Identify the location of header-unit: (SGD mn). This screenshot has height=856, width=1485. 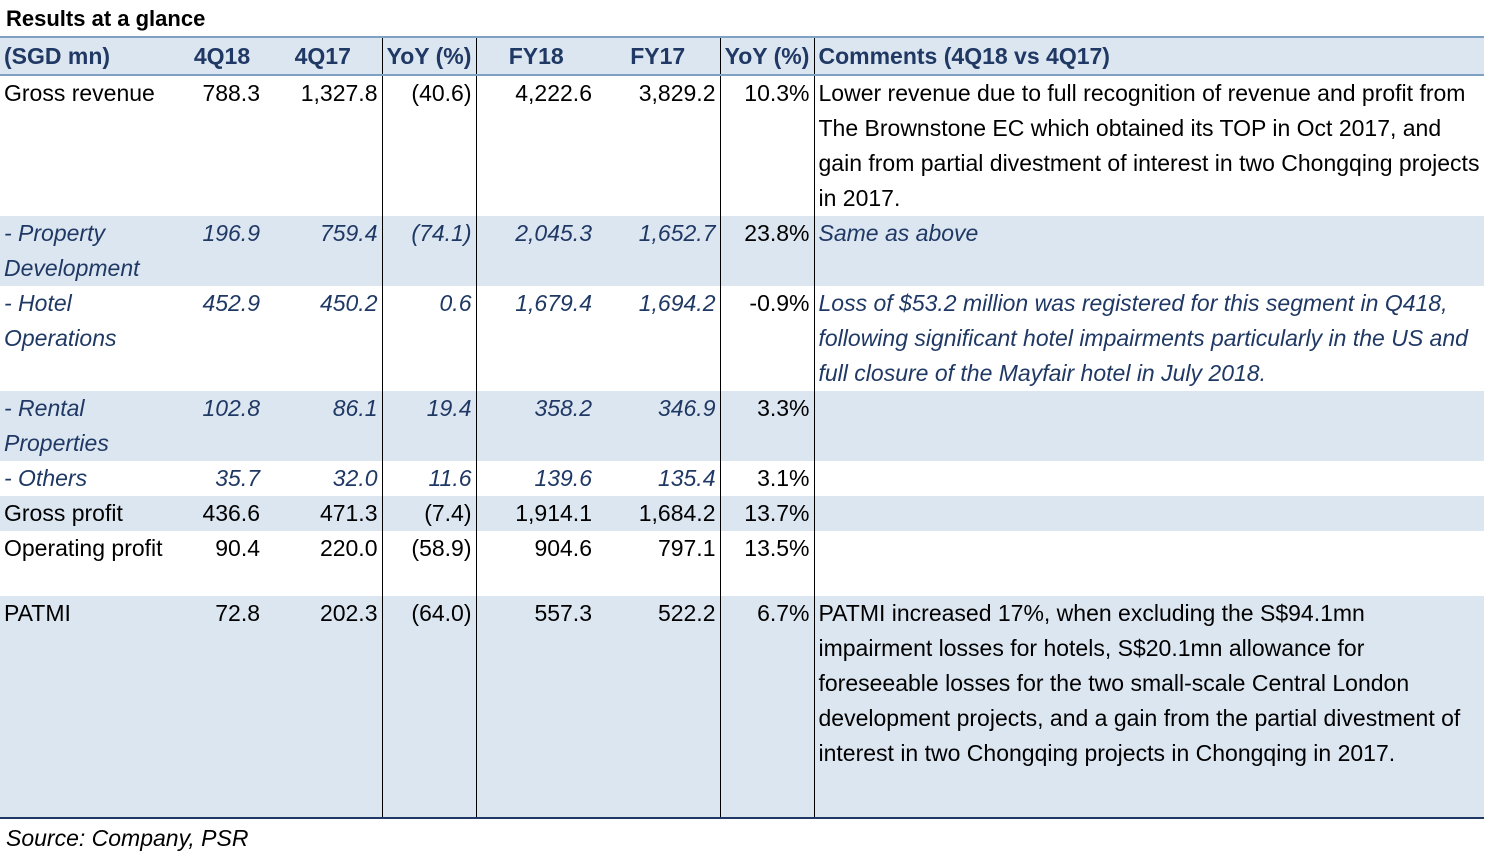
(90, 56).